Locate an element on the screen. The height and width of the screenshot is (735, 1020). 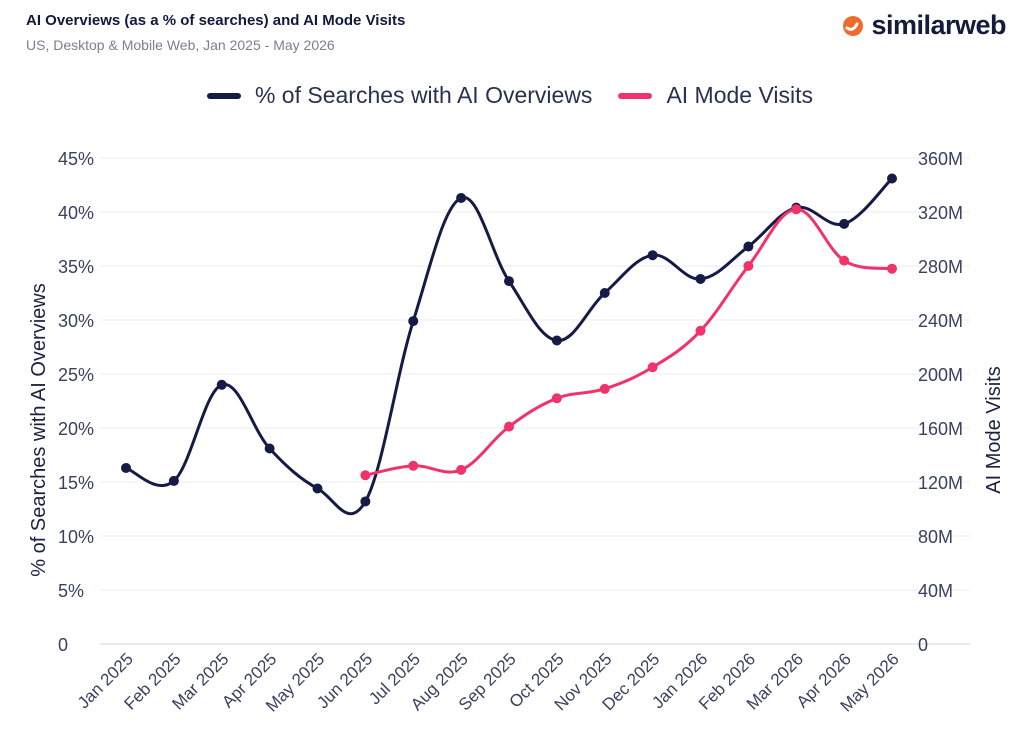
y-right-tick-label: 280M is located at coordinates (940, 267).